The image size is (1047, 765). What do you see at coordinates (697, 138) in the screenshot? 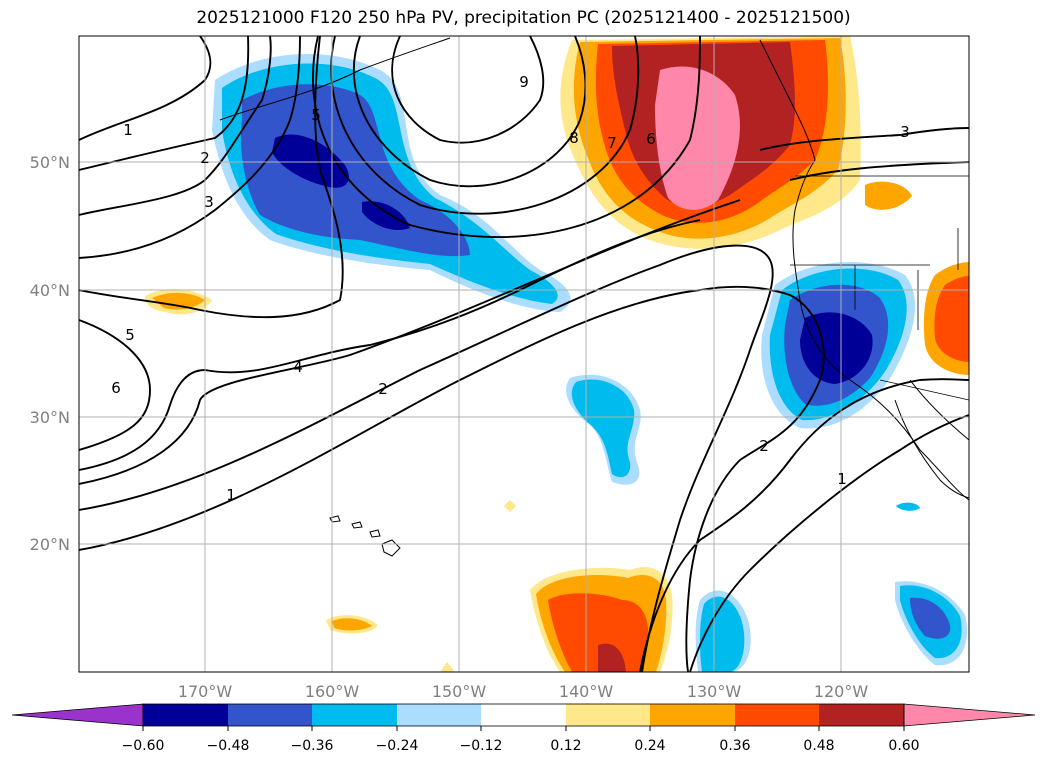
I see `pos-region-ne-l5` at bounding box center [697, 138].